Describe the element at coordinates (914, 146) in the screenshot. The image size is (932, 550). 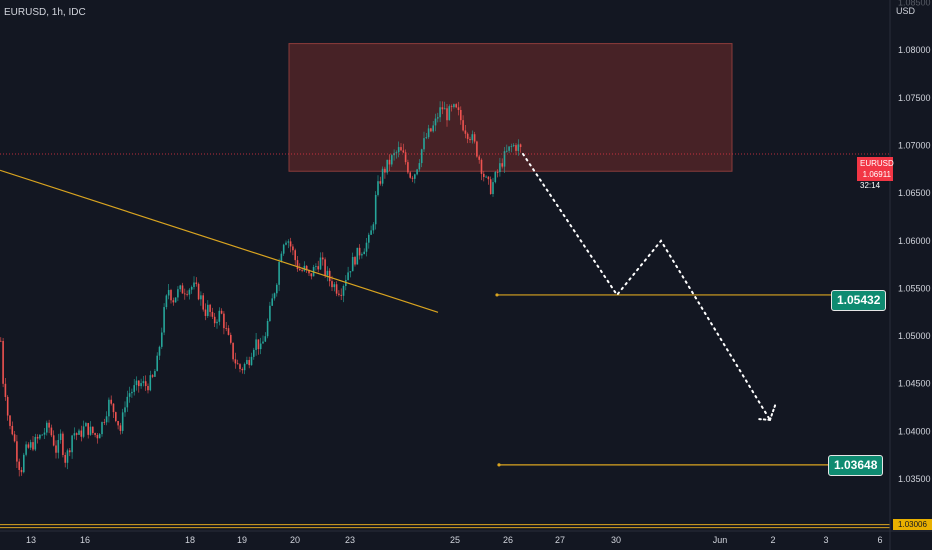
I see `y-tick-label: 1.07000` at that location.